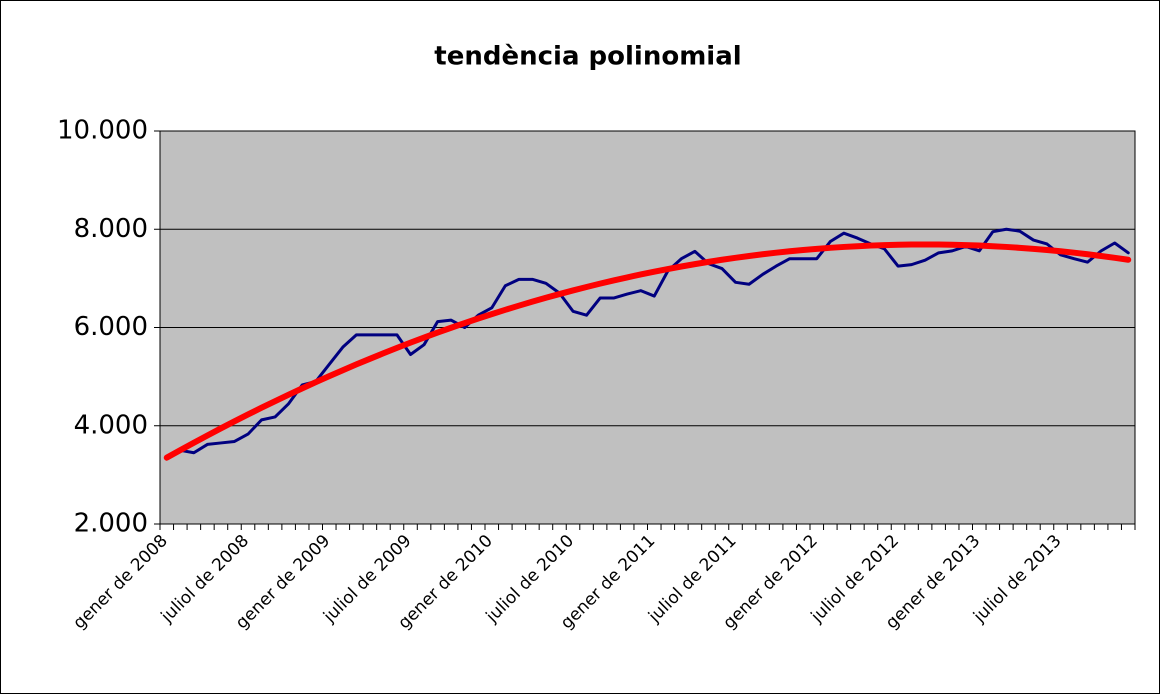 This screenshot has height=698, width=1160. I want to click on y-tick-label: 2.000, so click(111, 524).